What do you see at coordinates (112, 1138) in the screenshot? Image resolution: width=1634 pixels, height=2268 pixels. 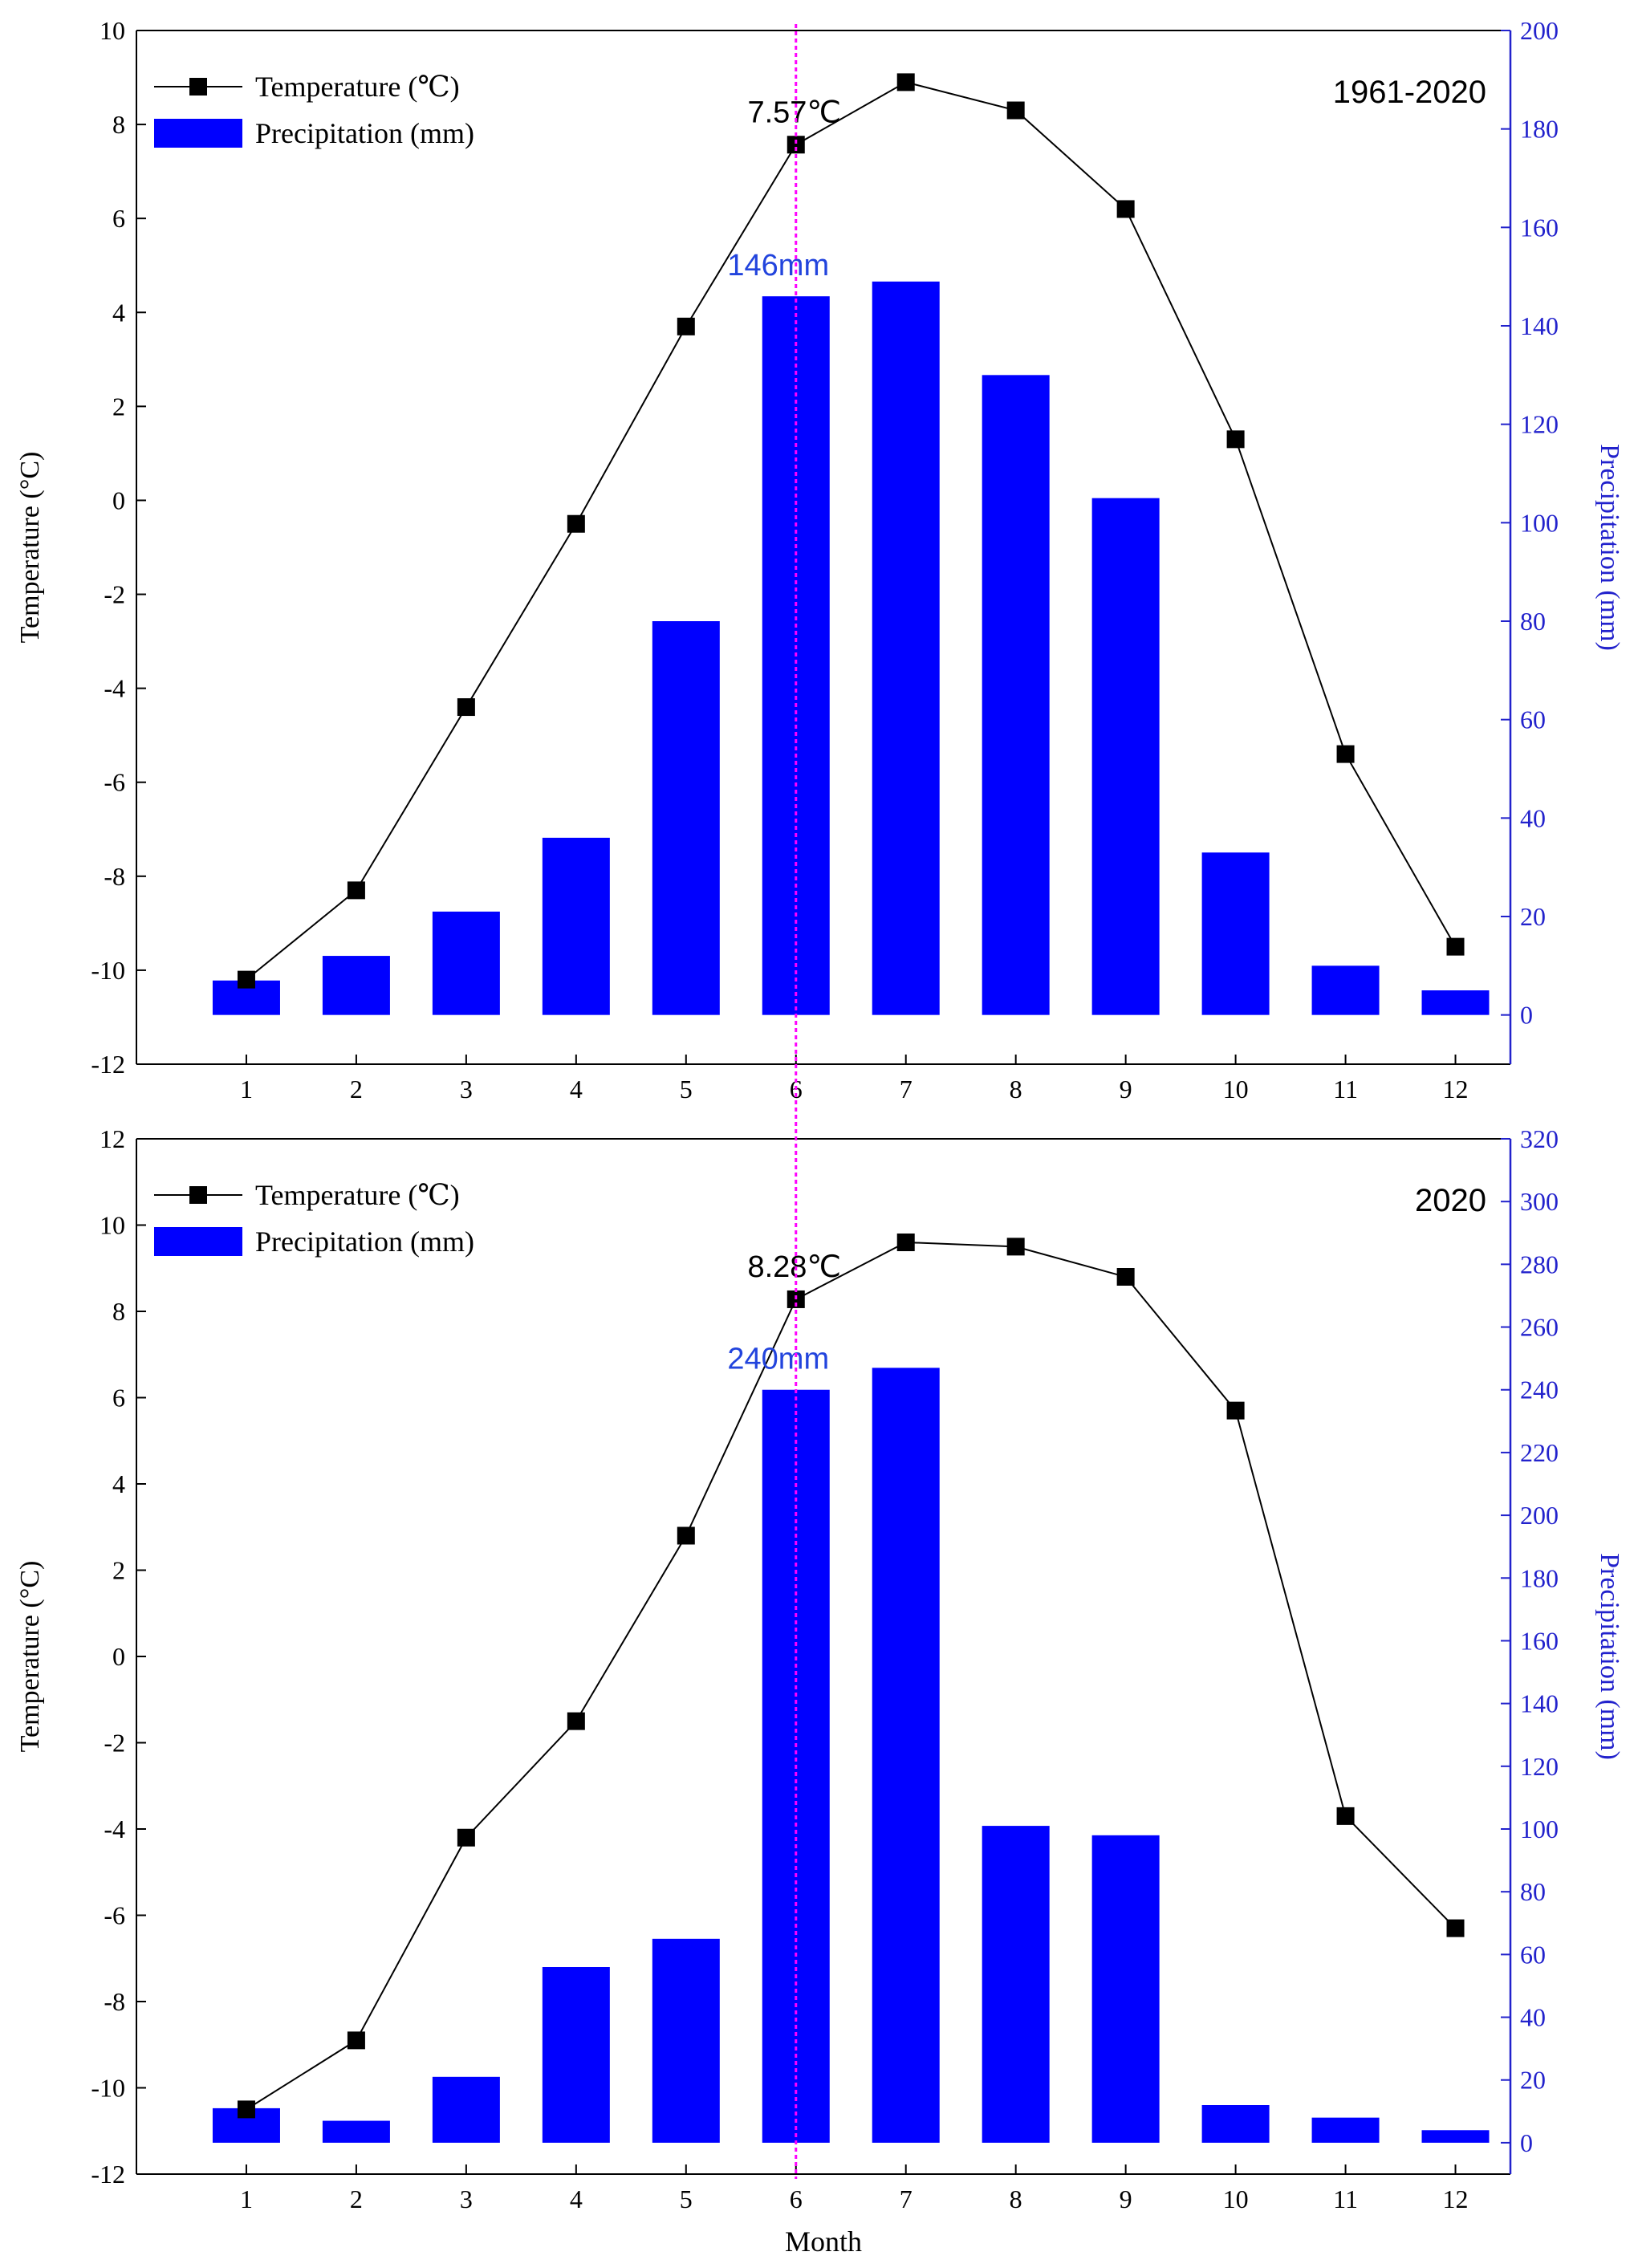 I see `left-tick-label: 12` at bounding box center [112, 1138].